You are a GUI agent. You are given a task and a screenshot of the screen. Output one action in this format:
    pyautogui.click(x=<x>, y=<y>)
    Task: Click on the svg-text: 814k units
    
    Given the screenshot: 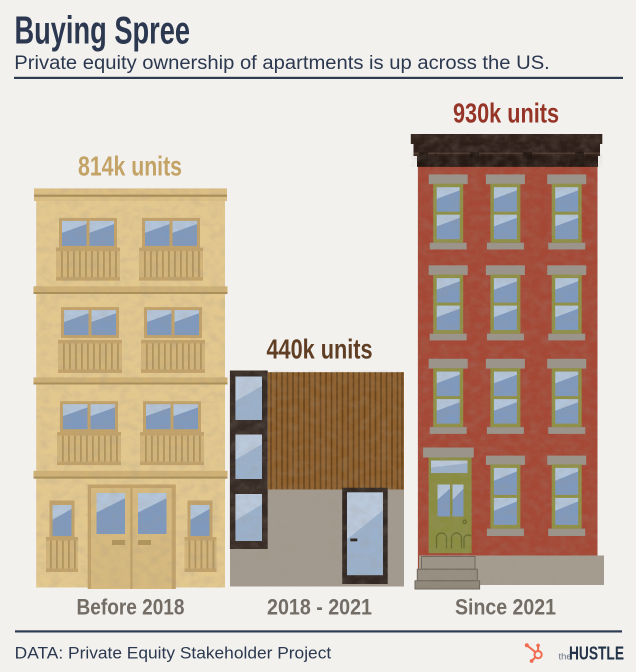 What is the action you would take?
    pyautogui.click(x=130, y=165)
    